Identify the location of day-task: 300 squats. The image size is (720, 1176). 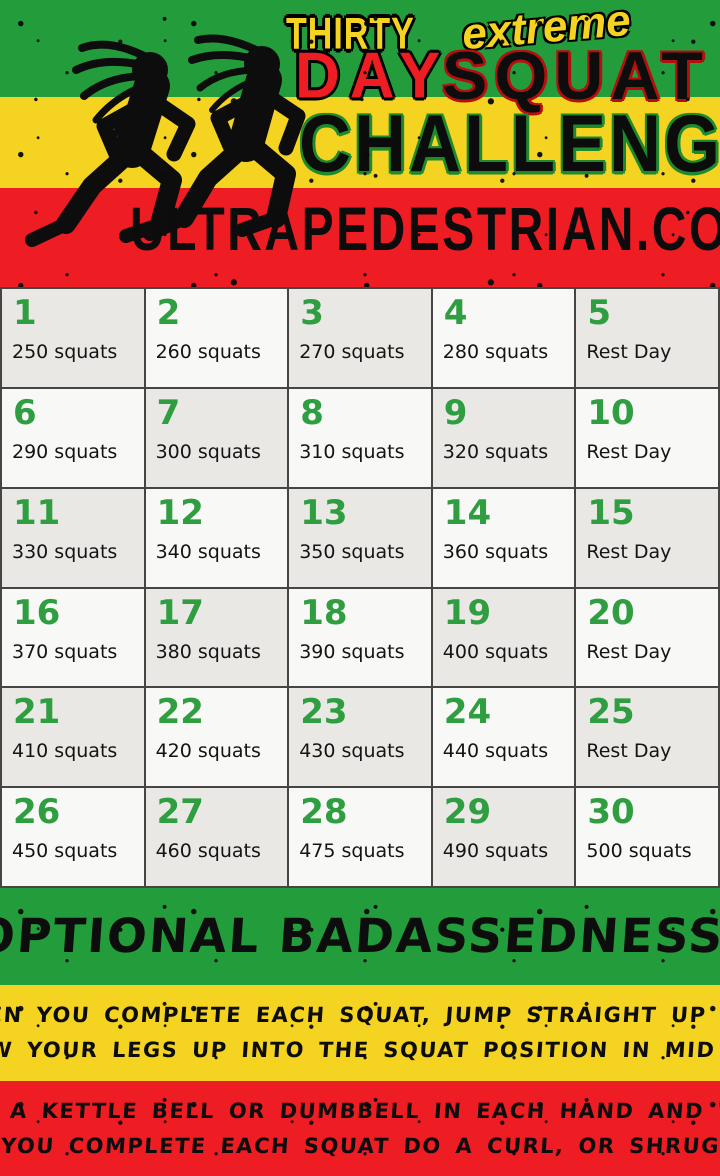
(208, 451).